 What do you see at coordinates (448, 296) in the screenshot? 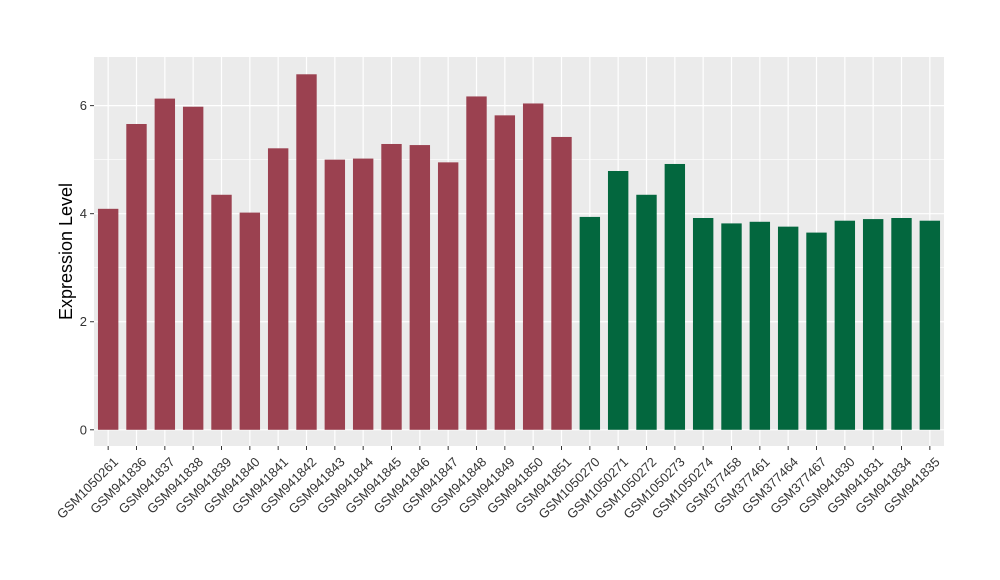
I see `bar-GSM941847` at bounding box center [448, 296].